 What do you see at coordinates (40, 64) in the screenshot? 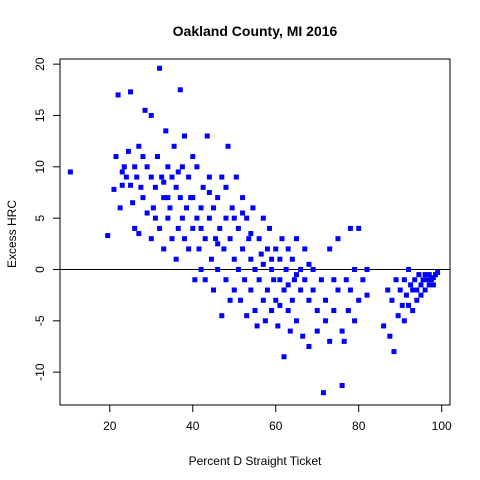
I see `y-tick-label: 20` at bounding box center [40, 64].